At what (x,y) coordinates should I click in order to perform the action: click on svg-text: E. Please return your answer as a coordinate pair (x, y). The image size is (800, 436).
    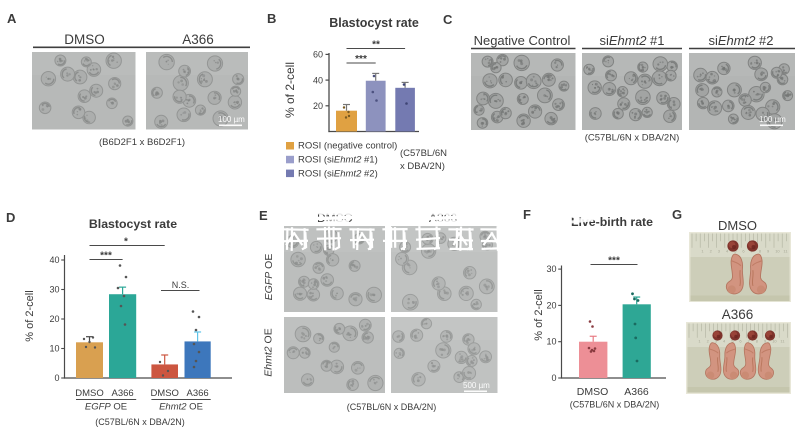
    Looking at the image, I should click on (263, 215).